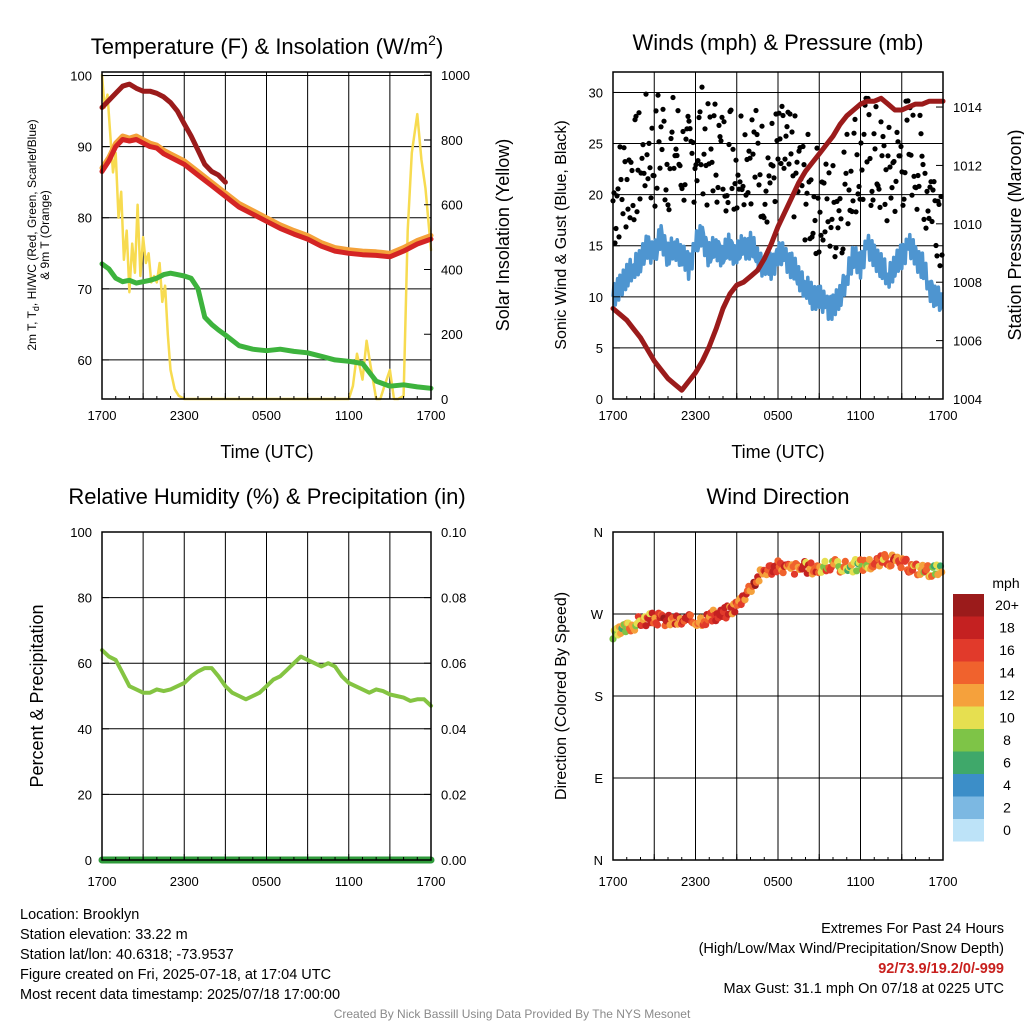 The width and height of the screenshot is (1024, 1024). What do you see at coordinates (561, 696) in the screenshot?
I see `dir-y-axis-label-left: Direction (Colored By Speed)` at bounding box center [561, 696].